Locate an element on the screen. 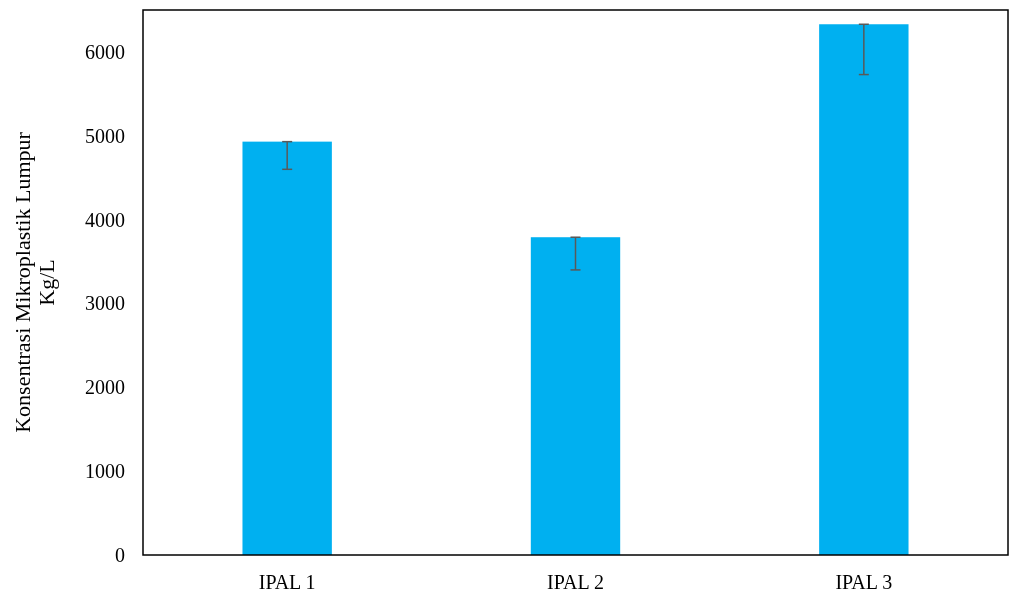  x-tick-label: IPAL 1 is located at coordinates (287, 582).